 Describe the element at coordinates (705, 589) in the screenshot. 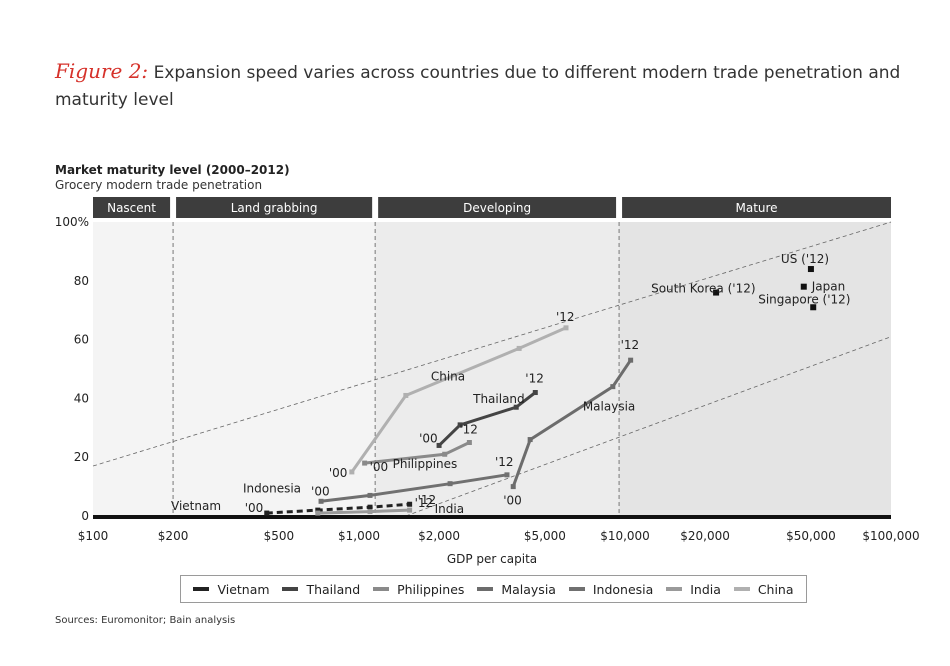

I see `legend-label: India` at that location.